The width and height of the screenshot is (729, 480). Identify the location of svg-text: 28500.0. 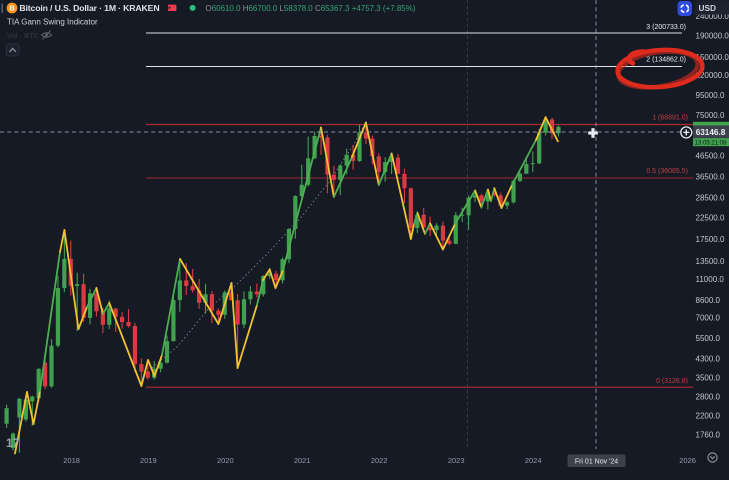
(710, 197).